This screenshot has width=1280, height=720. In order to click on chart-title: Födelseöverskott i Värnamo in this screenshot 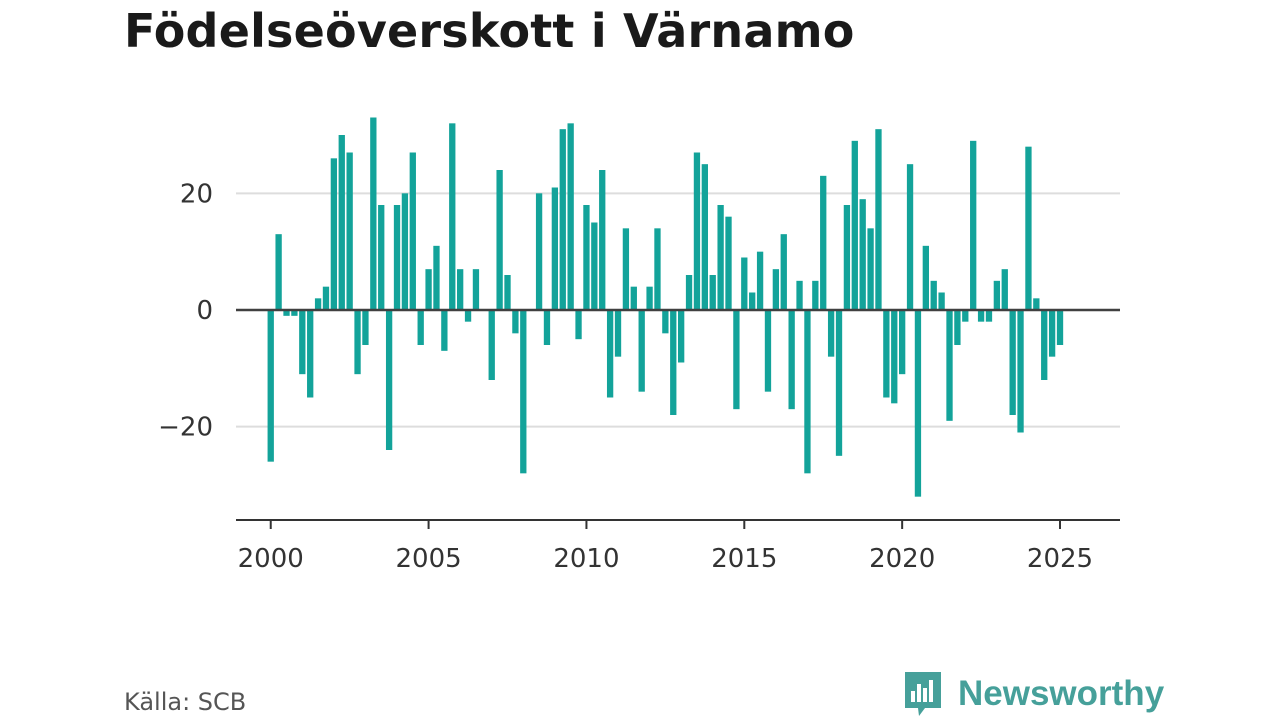, I will do `click(489, 31)`.